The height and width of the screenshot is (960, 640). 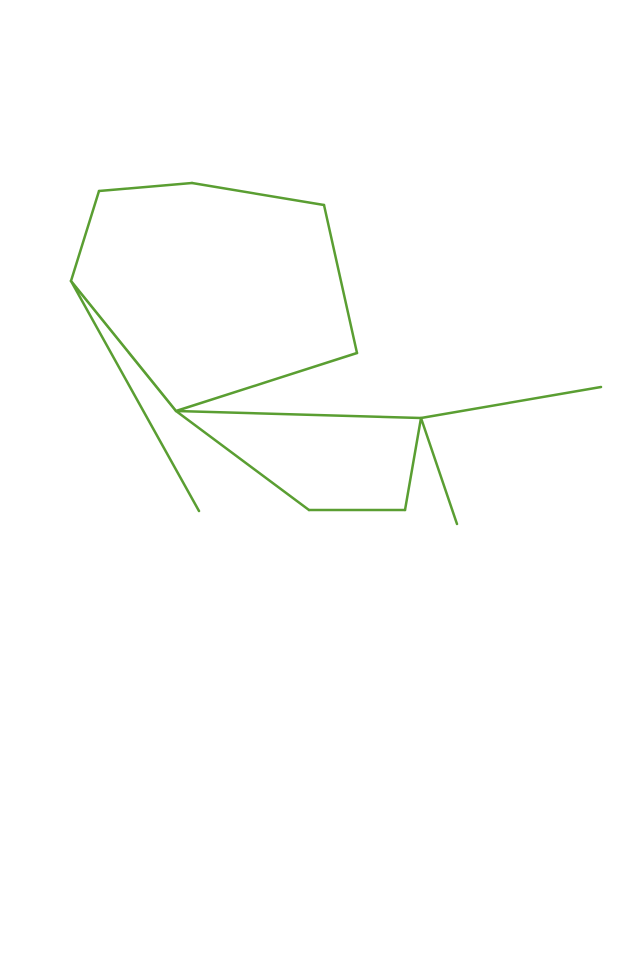 I want to click on edge-v3-v4, so click(x=340, y=279).